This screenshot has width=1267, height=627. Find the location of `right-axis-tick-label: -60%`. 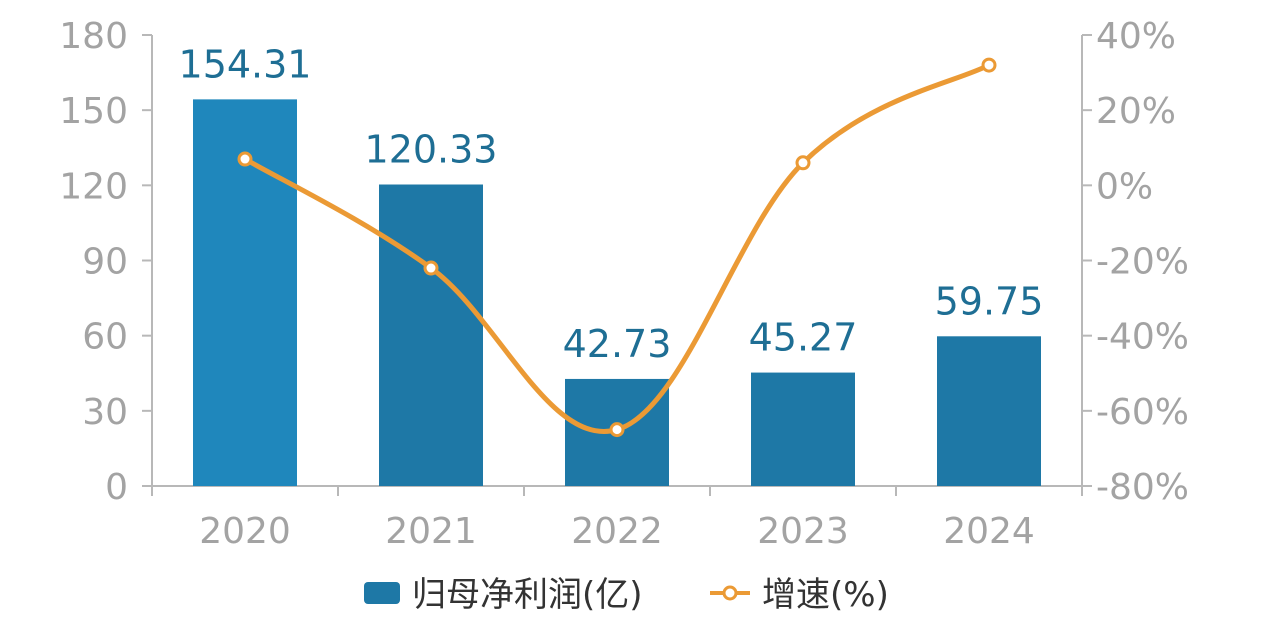

right-axis-tick-label: -60% is located at coordinates (1142, 412).